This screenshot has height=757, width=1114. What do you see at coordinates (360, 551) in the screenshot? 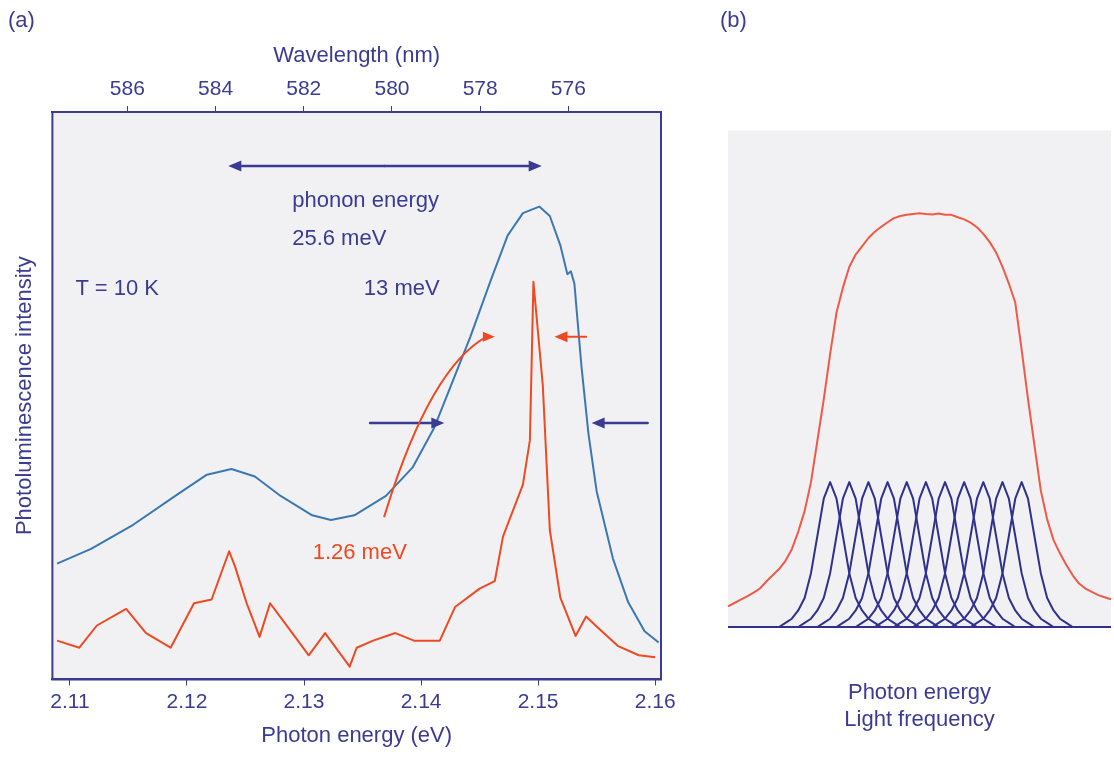
I see `annotation: 1.26 meV` at bounding box center [360, 551].